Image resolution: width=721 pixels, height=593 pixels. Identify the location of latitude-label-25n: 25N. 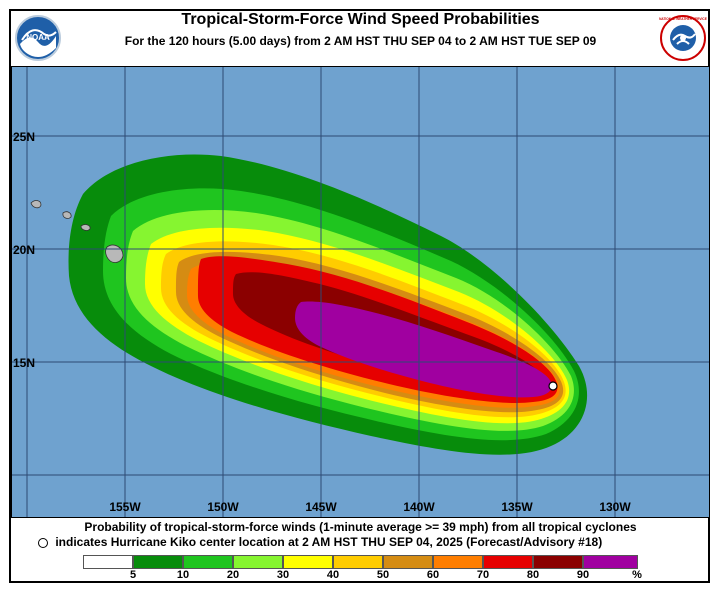
(24, 137).